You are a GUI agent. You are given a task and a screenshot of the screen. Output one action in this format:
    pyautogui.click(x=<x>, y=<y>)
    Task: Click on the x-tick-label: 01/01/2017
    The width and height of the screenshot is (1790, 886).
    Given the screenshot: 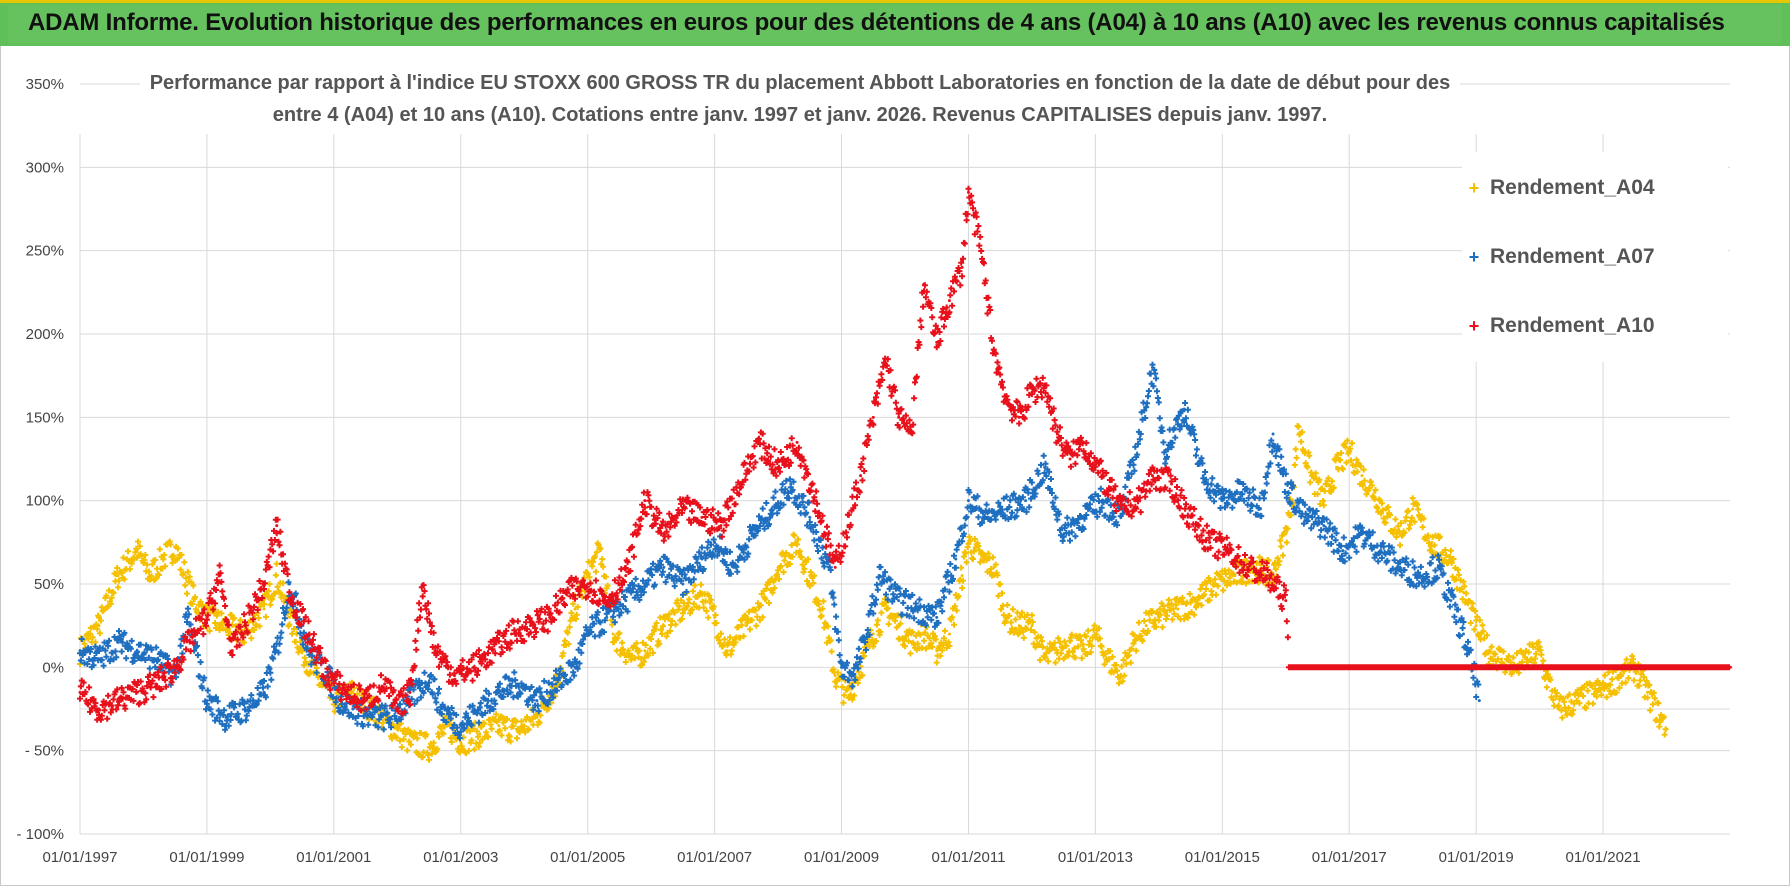 What is the action you would take?
    pyautogui.click(x=1349, y=857)
    